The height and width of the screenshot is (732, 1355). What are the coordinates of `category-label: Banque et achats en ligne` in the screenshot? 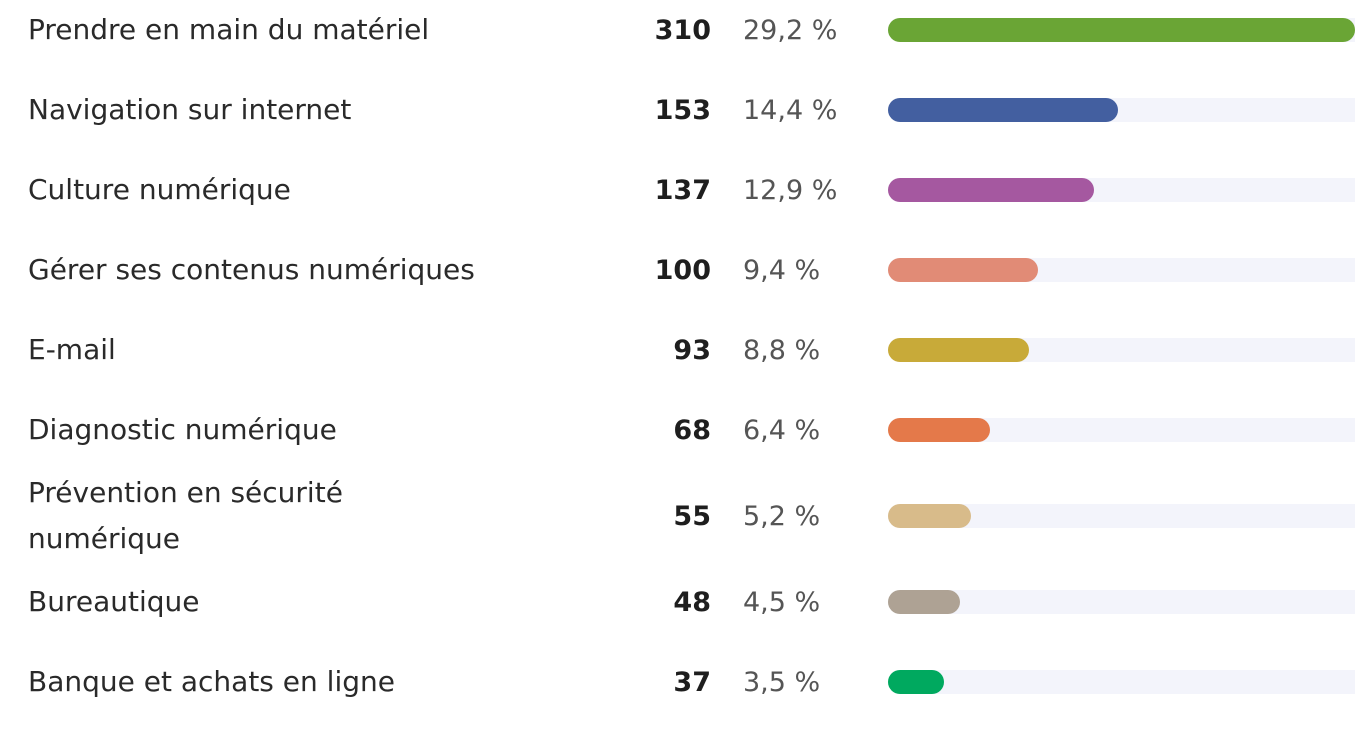 It's located at (211, 681).